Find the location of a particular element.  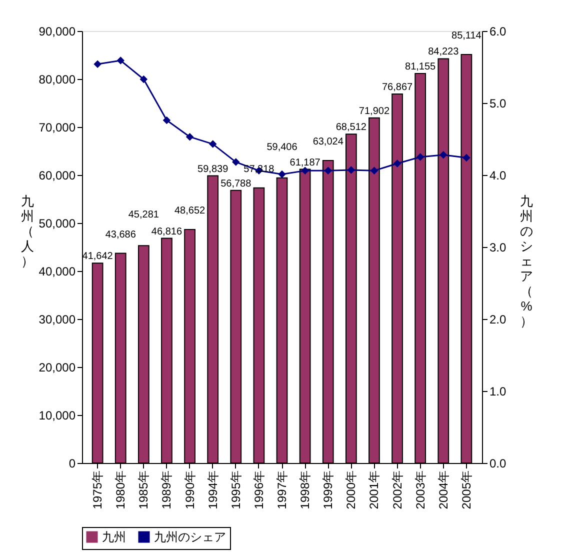

y-axis-title: 九州（人） is located at coordinates (27, 231).